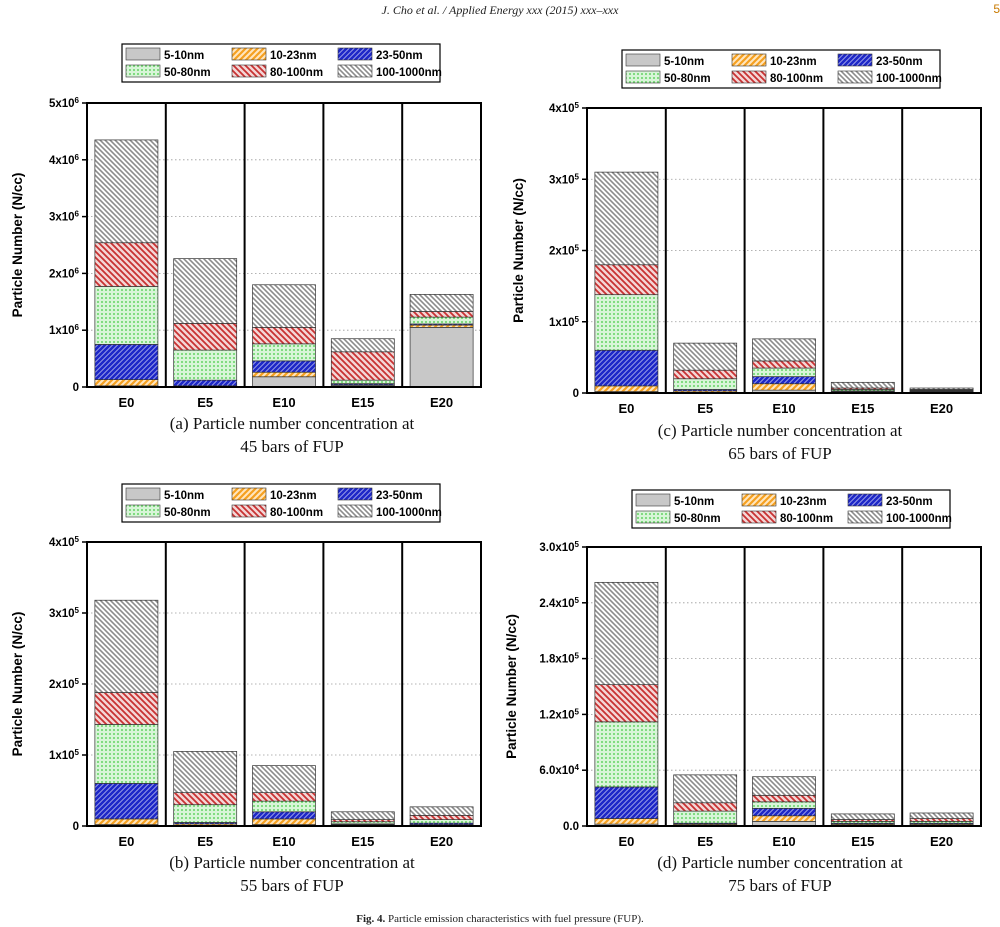  I want to click on bar-segment-d-e5-100-1000nm, so click(705, 789).